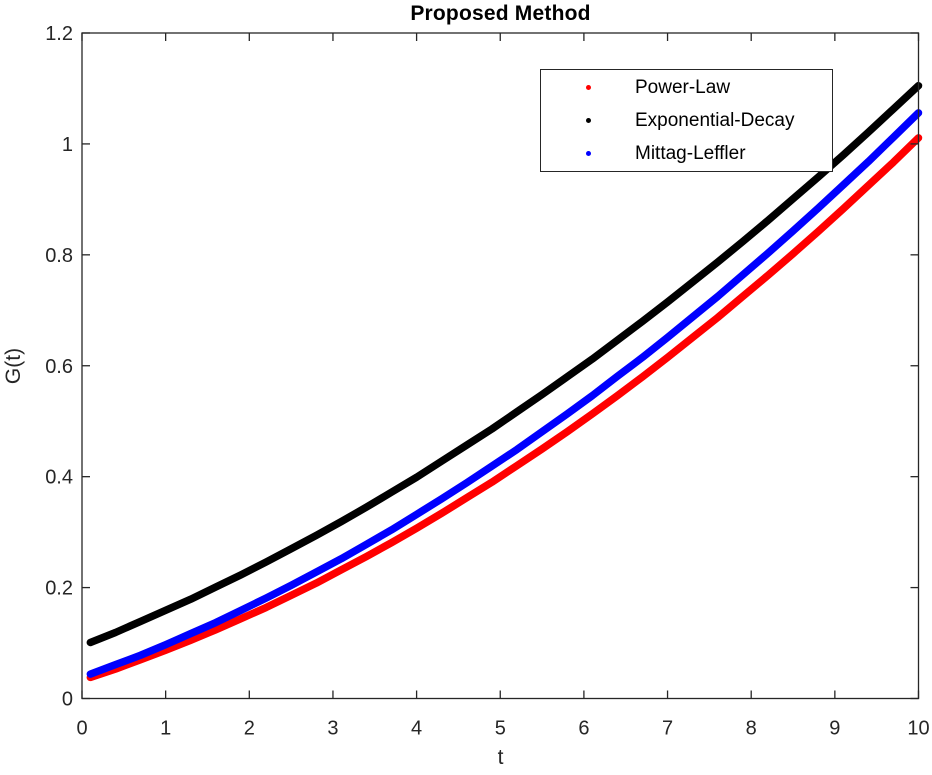  What do you see at coordinates (500, 729) in the screenshot?
I see `x-tick-label: 5` at bounding box center [500, 729].